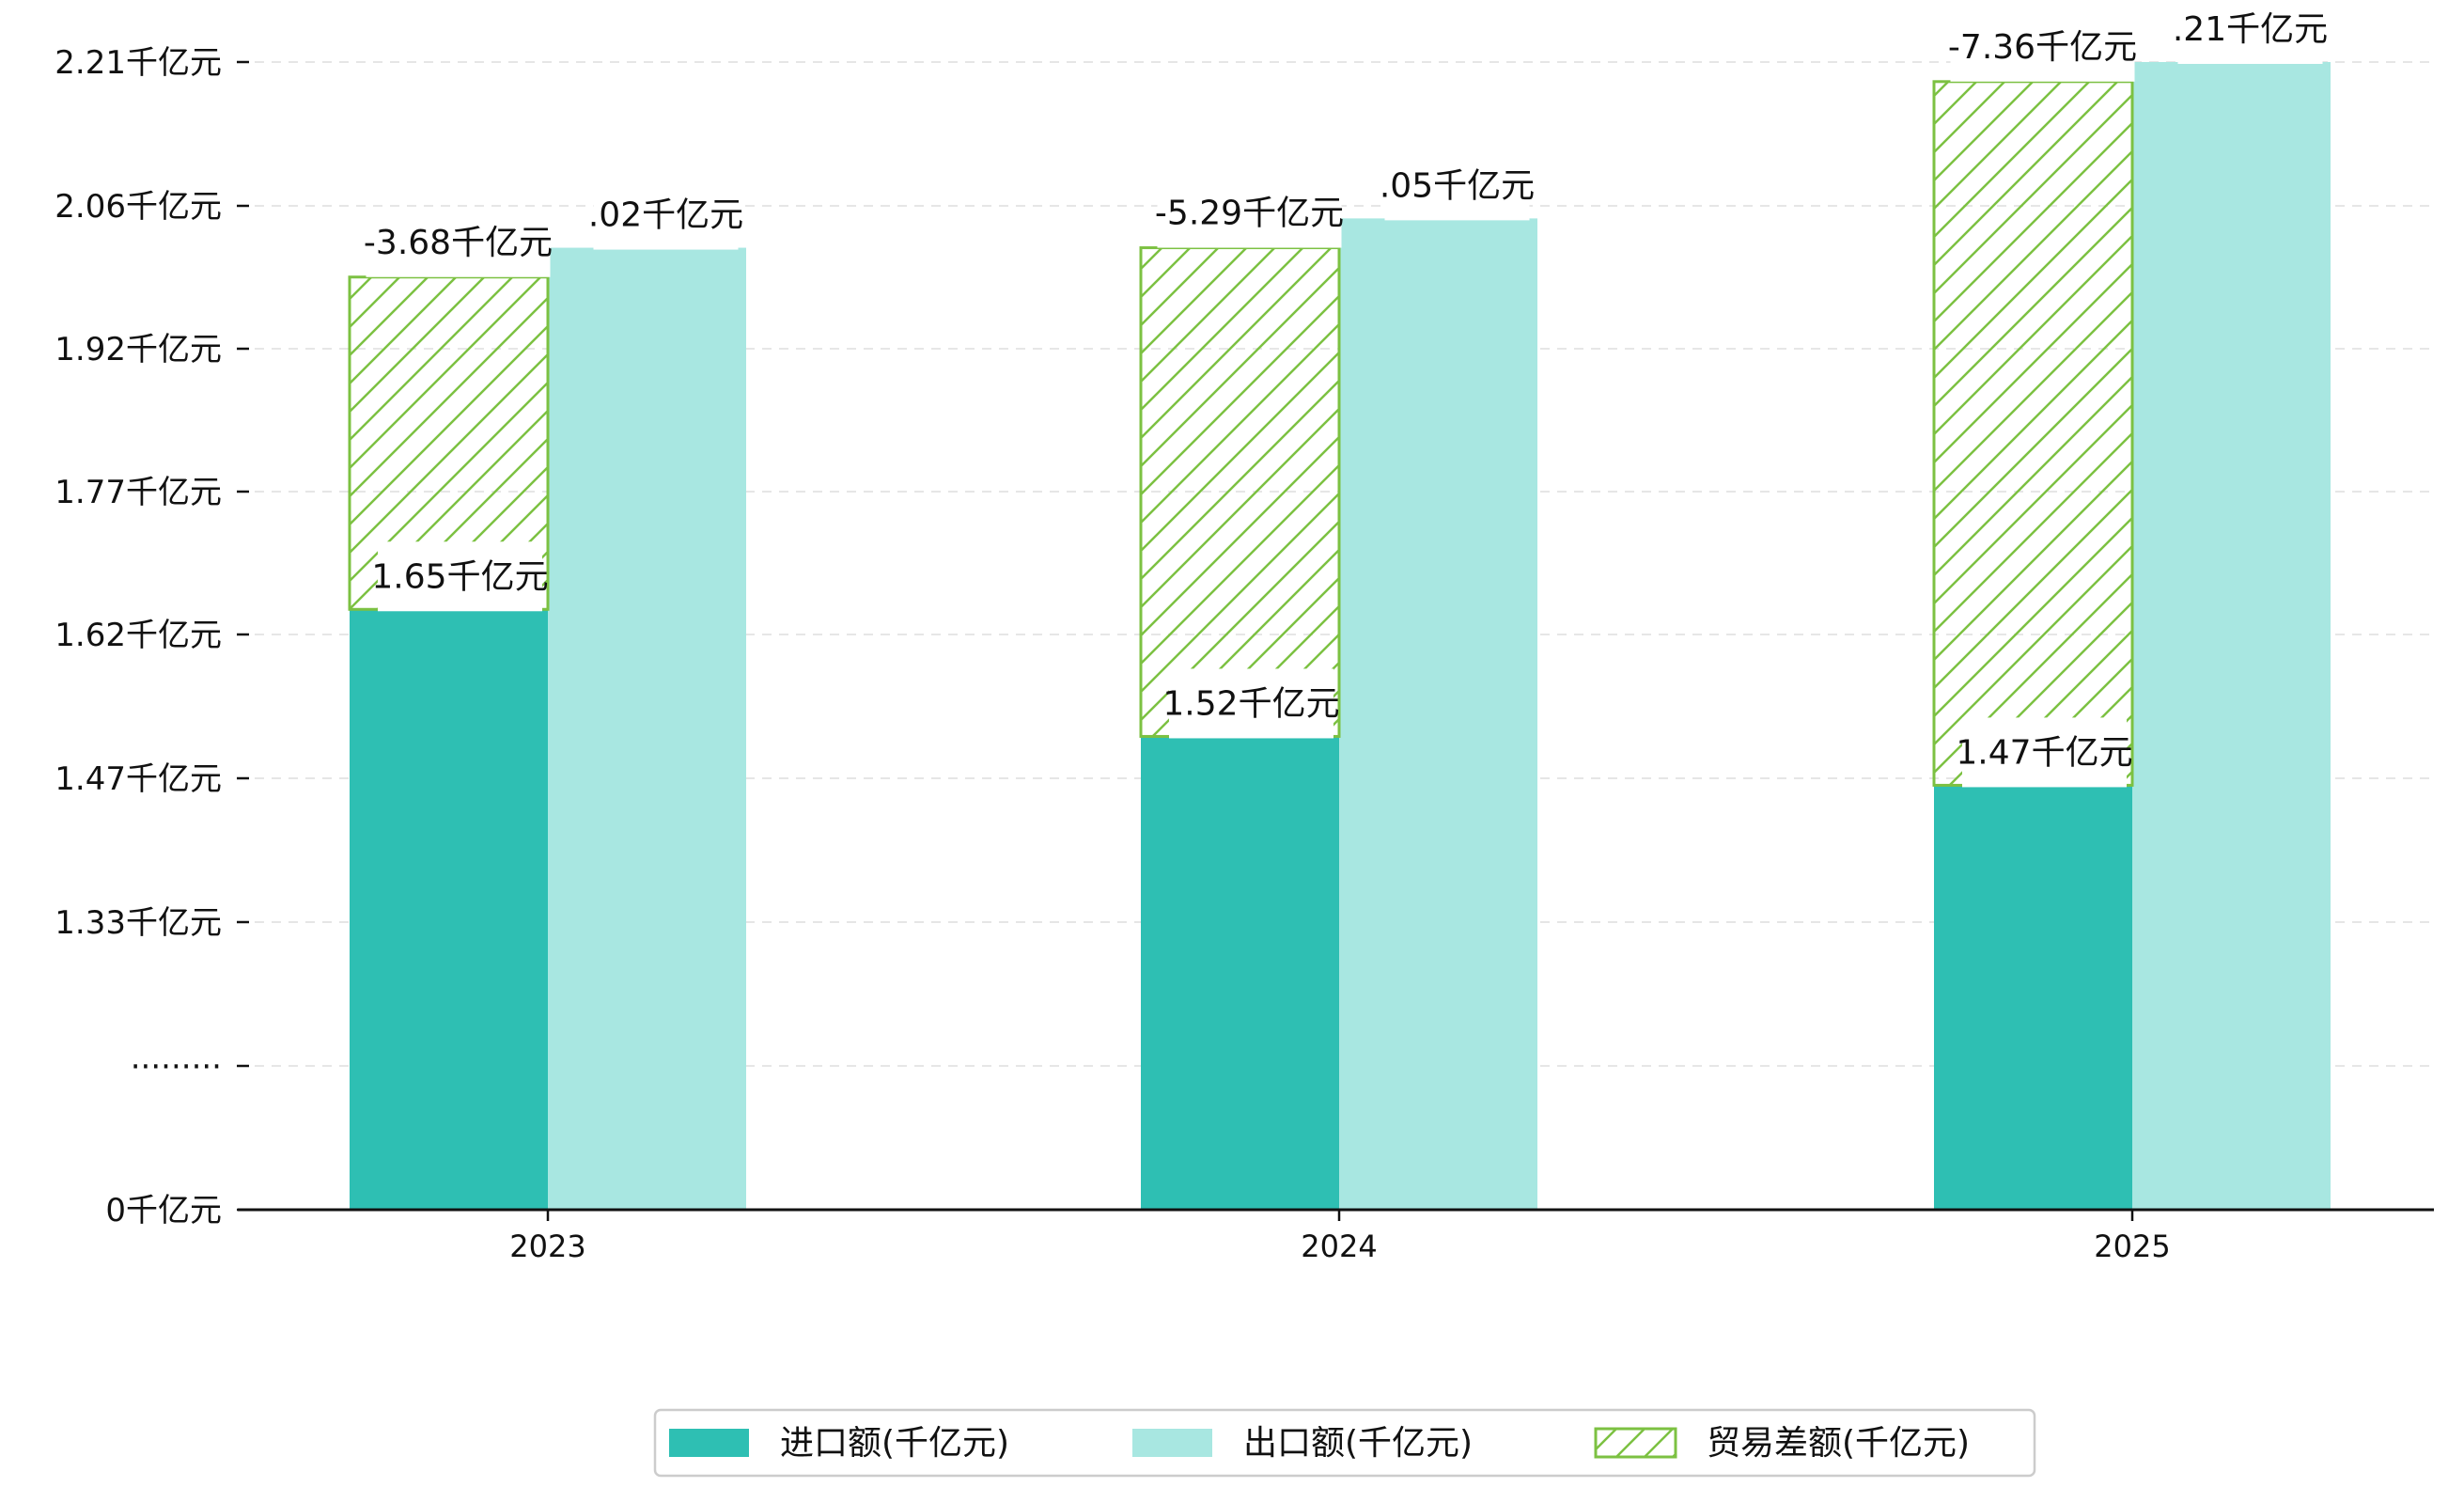  I want to click on bar-balance-2025, so click(2033, 433).